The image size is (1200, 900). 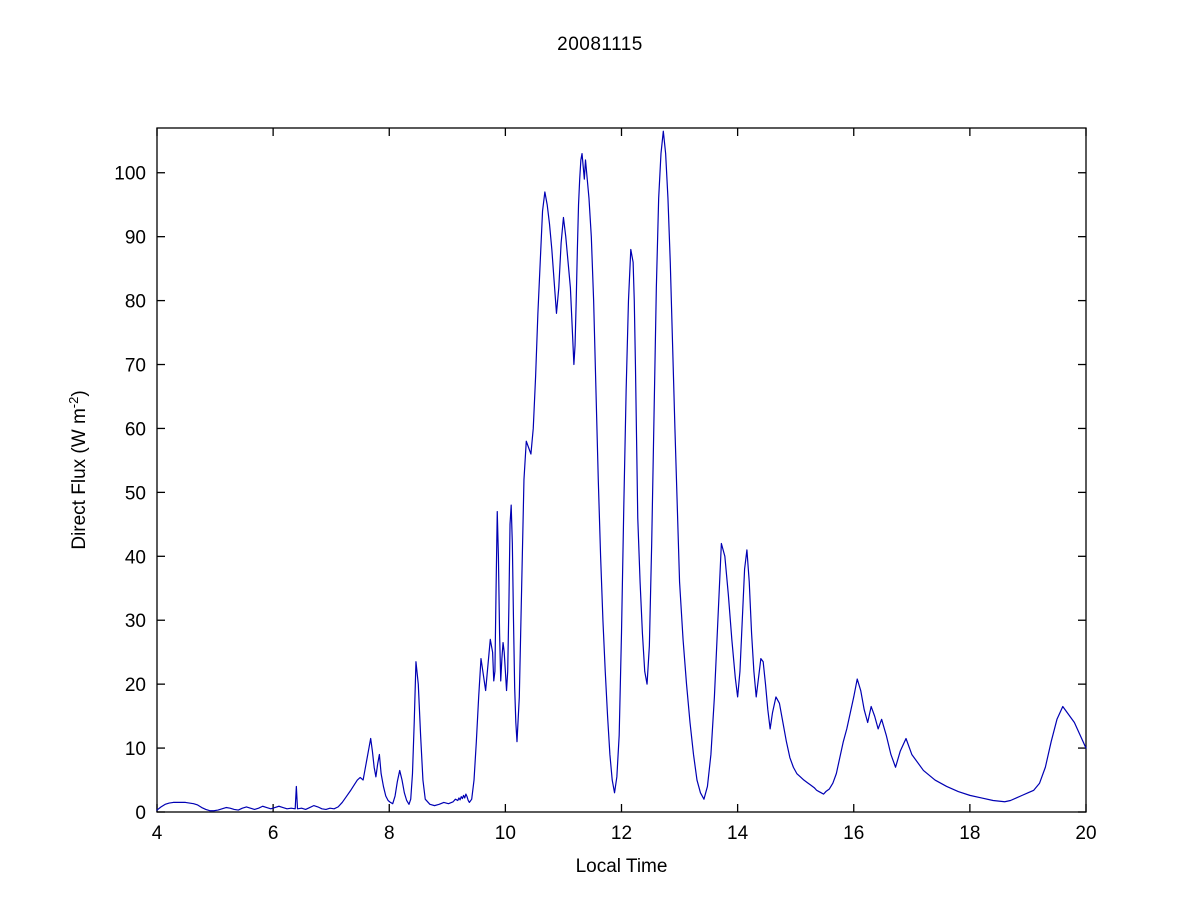 What do you see at coordinates (79, 393) in the screenshot?
I see `y-axis-title-tail: )` at bounding box center [79, 393].